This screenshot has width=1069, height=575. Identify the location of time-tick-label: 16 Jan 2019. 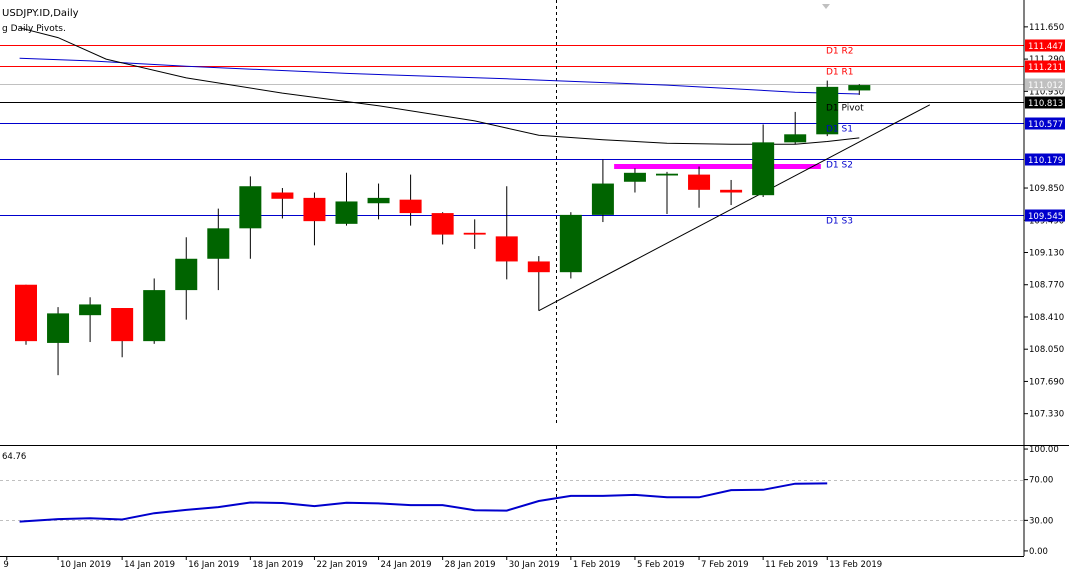
(213, 565).